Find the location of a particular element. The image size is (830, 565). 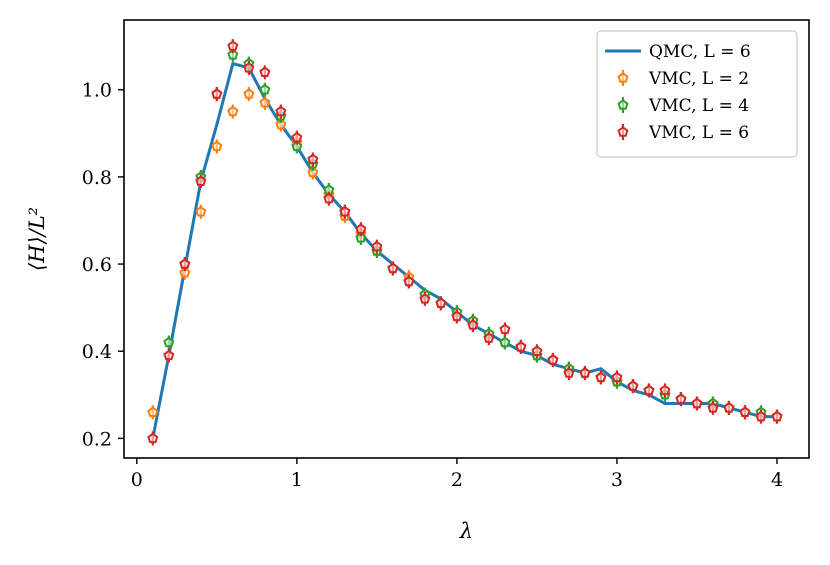

legend: QMC, L = 6 VMC, L = 2 VMC, L = 4 VMC, L = 6 is located at coordinates (697, 94).